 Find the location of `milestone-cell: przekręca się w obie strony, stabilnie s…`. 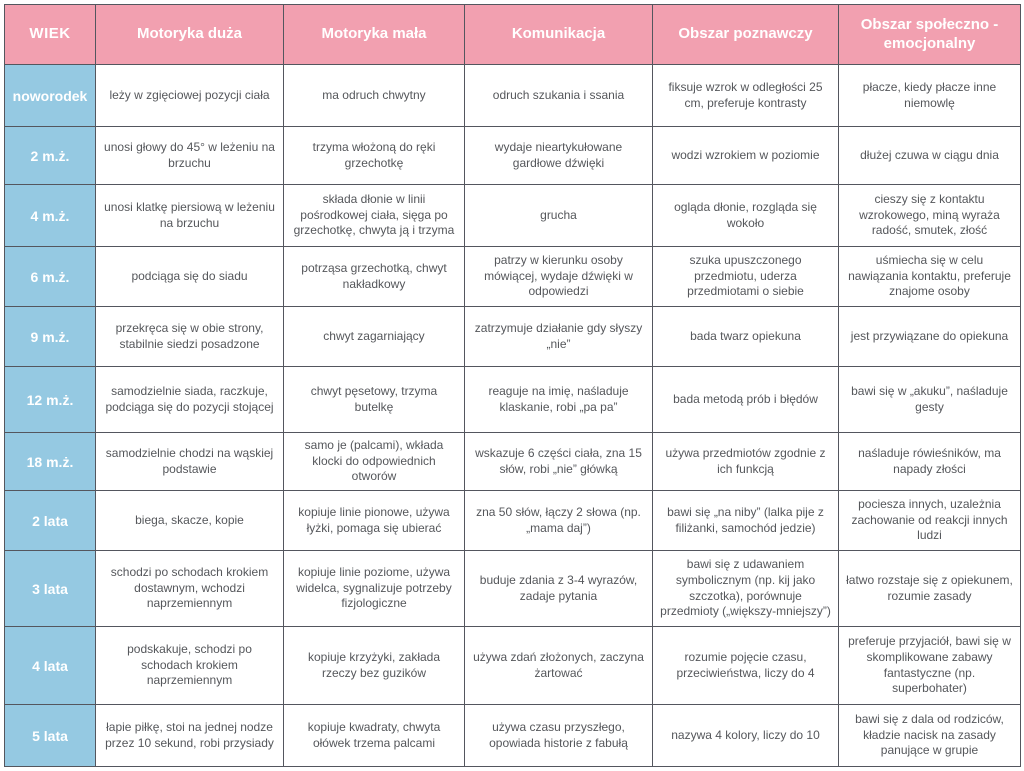

milestone-cell: przekręca się w obie strony, stabilnie s… is located at coordinates (189, 336).